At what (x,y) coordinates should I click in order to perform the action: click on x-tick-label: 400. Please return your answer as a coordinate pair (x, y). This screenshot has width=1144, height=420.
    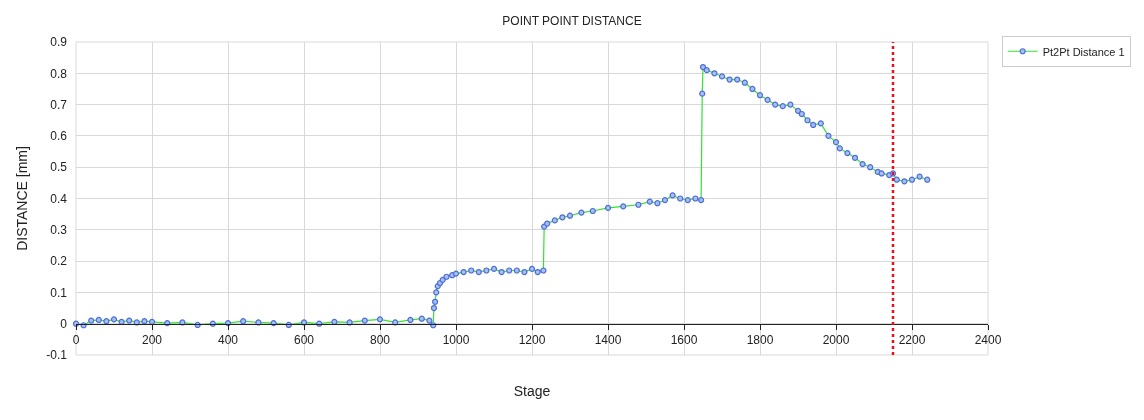
    Looking at the image, I should click on (228, 340).